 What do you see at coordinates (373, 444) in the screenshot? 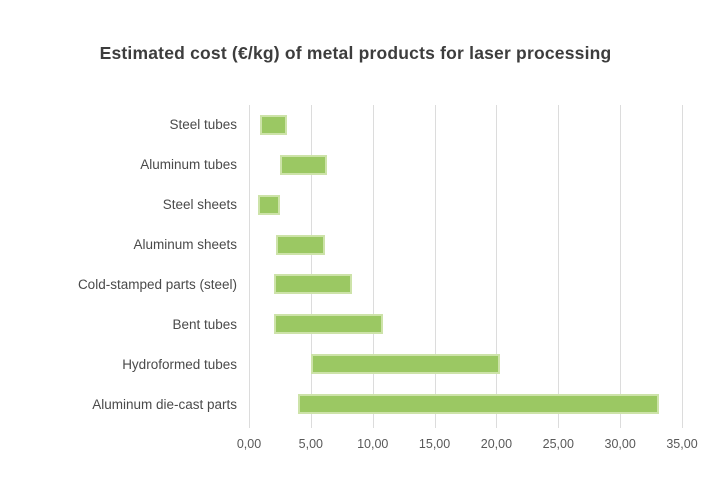
I see `x-tick-label: 10,00` at bounding box center [373, 444].